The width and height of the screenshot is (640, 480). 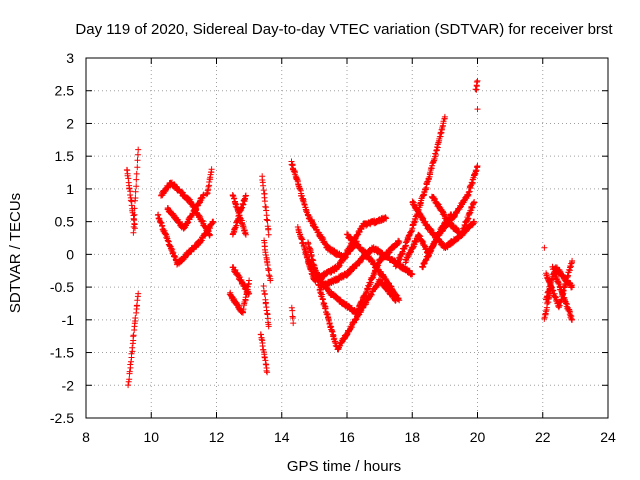 What do you see at coordinates (543, 437) in the screenshot?
I see `x-tick-label: 22` at bounding box center [543, 437].